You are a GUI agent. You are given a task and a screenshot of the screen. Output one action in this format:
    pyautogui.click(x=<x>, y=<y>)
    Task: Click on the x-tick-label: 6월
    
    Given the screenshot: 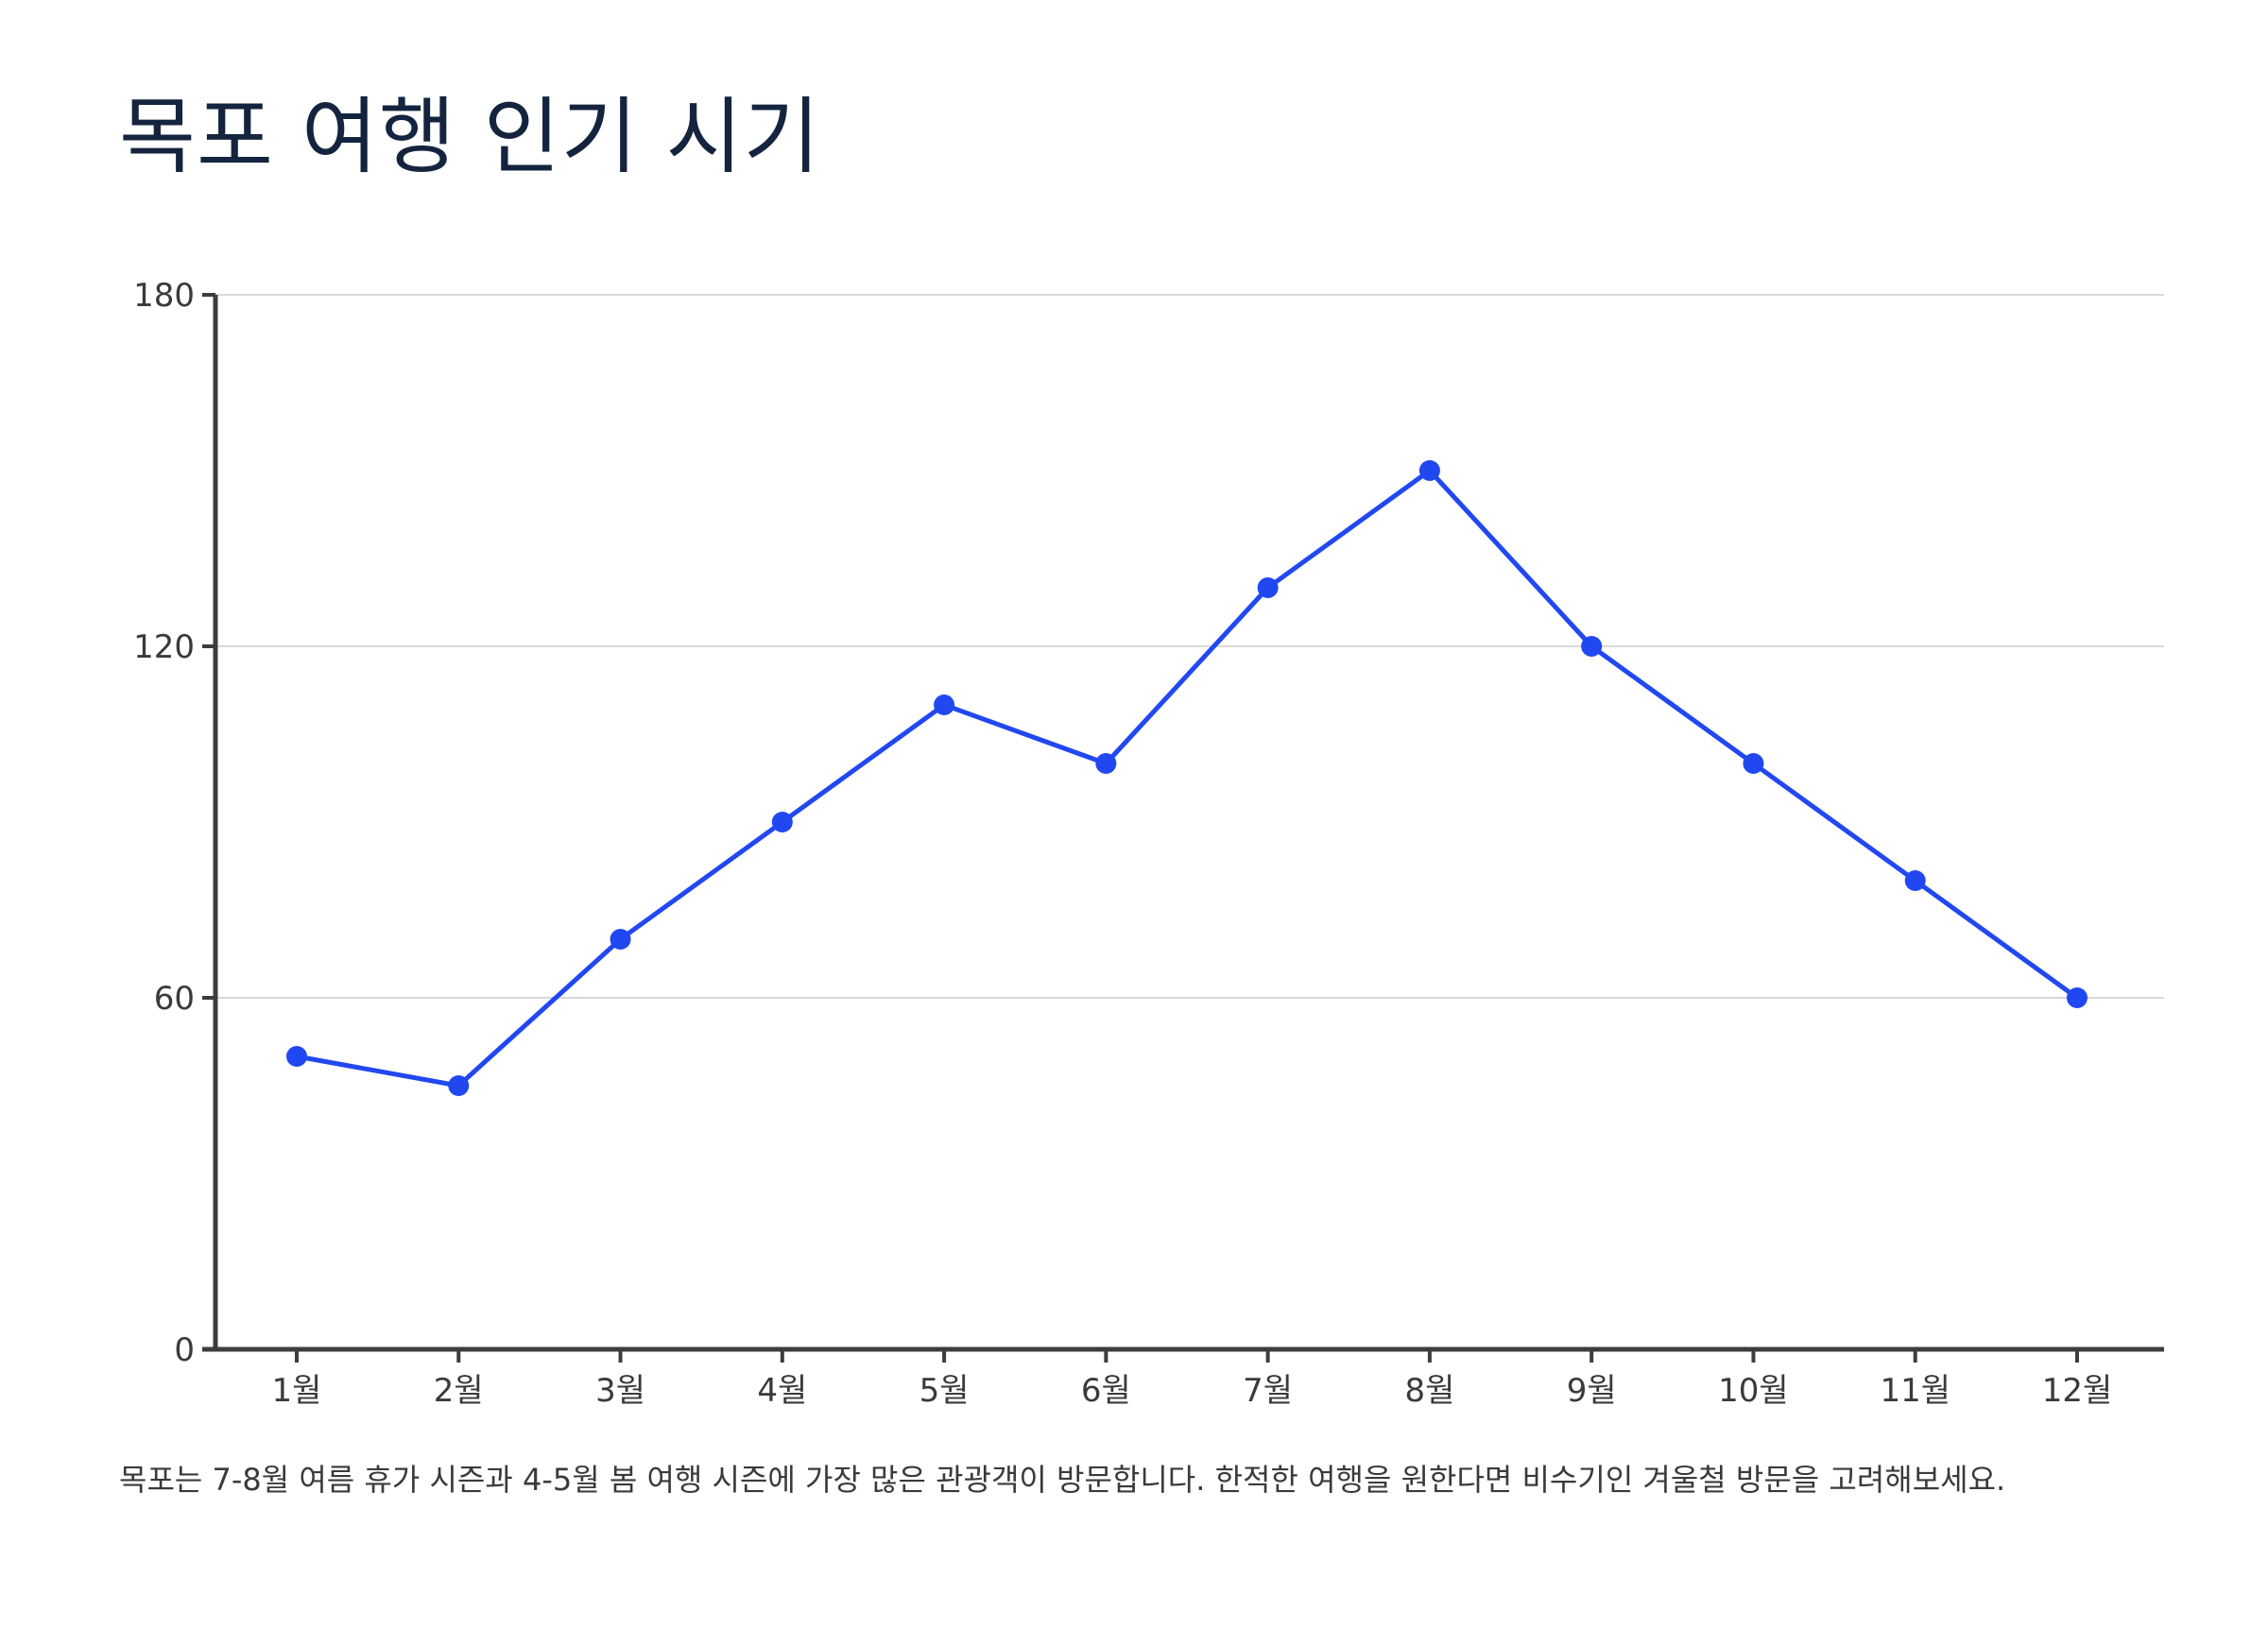 What is the action you would take?
    pyautogui.click(x=1106, y=1391)
    